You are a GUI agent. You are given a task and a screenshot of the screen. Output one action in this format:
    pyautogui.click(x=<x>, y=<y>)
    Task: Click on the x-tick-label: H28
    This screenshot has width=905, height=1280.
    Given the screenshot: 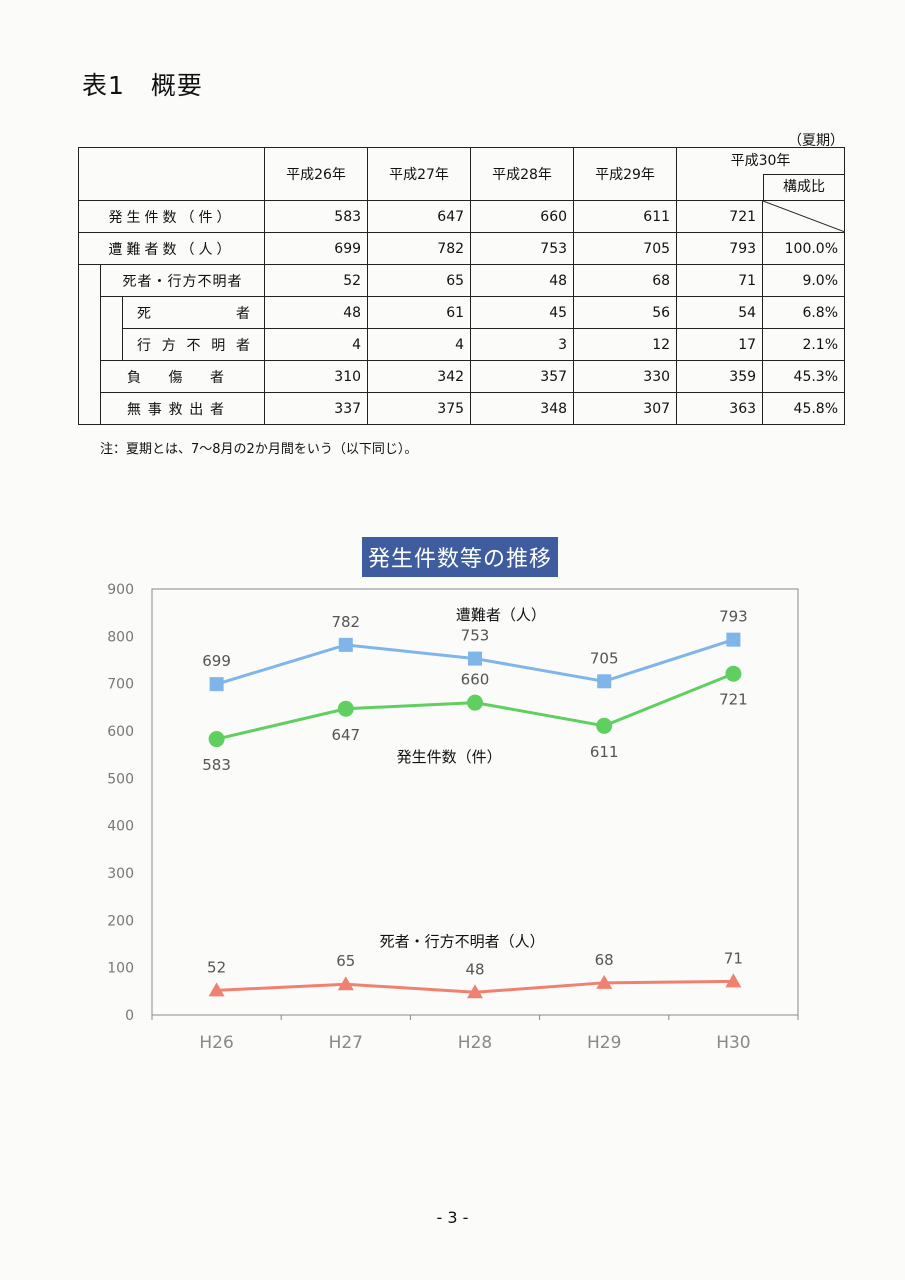 What is the action you would take?
    pyautogui.click(x=475, y=1043)
    